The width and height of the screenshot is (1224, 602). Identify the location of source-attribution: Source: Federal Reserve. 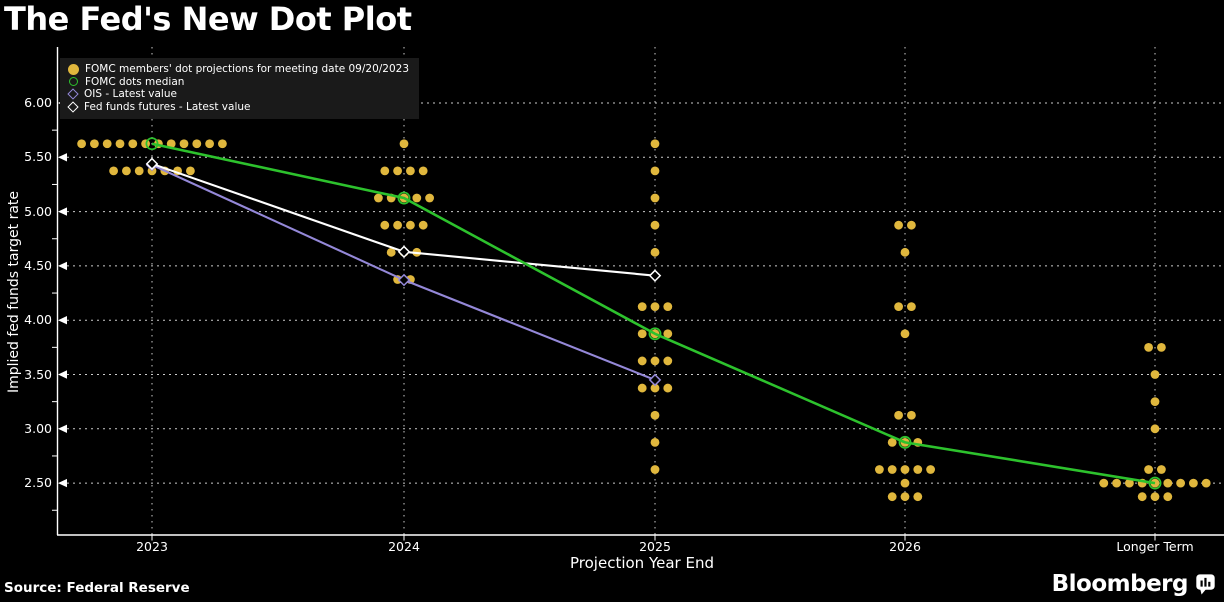
(97, 588).